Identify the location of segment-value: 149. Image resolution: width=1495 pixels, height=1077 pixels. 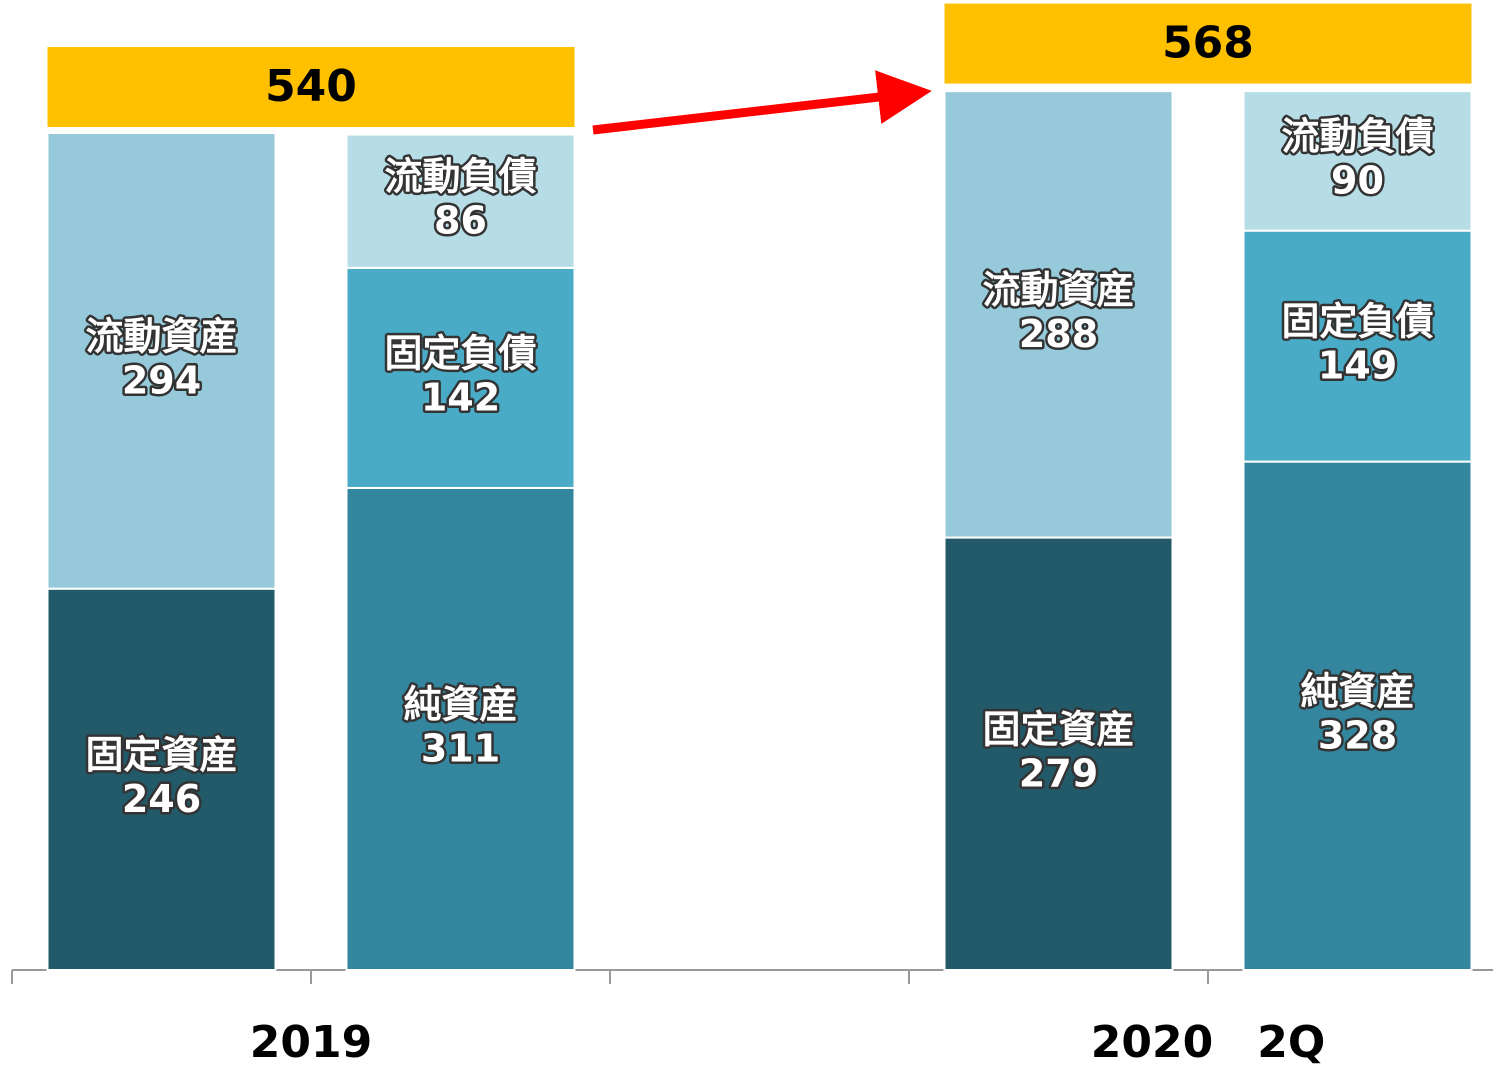
(1357, 366).